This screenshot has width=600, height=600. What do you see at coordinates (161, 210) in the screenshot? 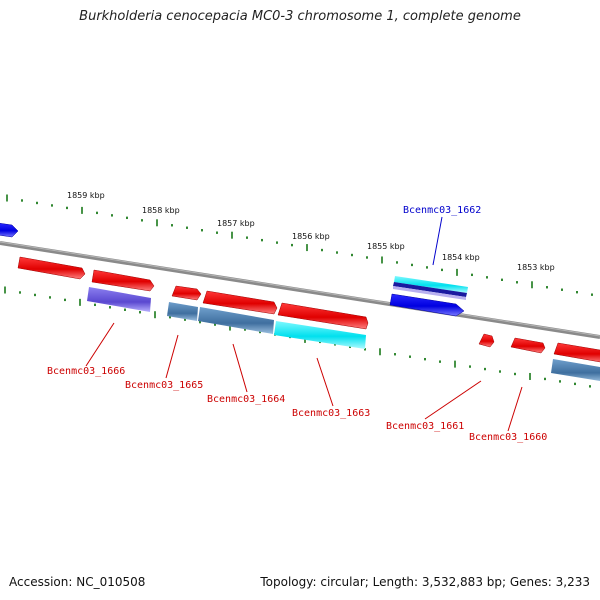
I see `kbp-label-1858: 1858 kbp` at bounding box center [161, 210].